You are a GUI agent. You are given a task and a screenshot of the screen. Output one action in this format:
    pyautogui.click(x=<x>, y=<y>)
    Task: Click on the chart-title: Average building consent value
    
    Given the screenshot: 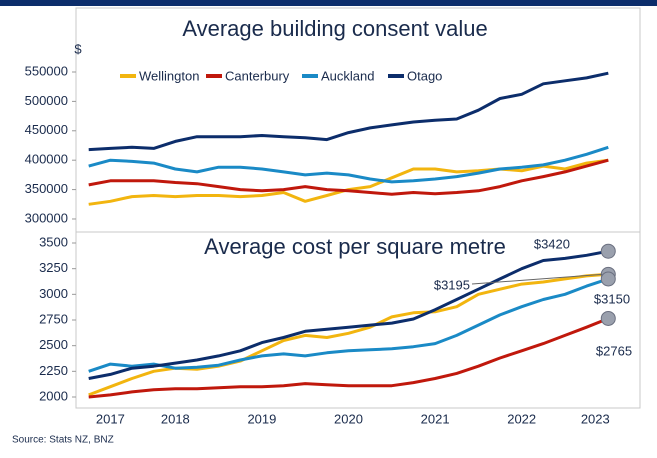 What is the action you would take?
    pyautogui.click(x=334, y=28)
    